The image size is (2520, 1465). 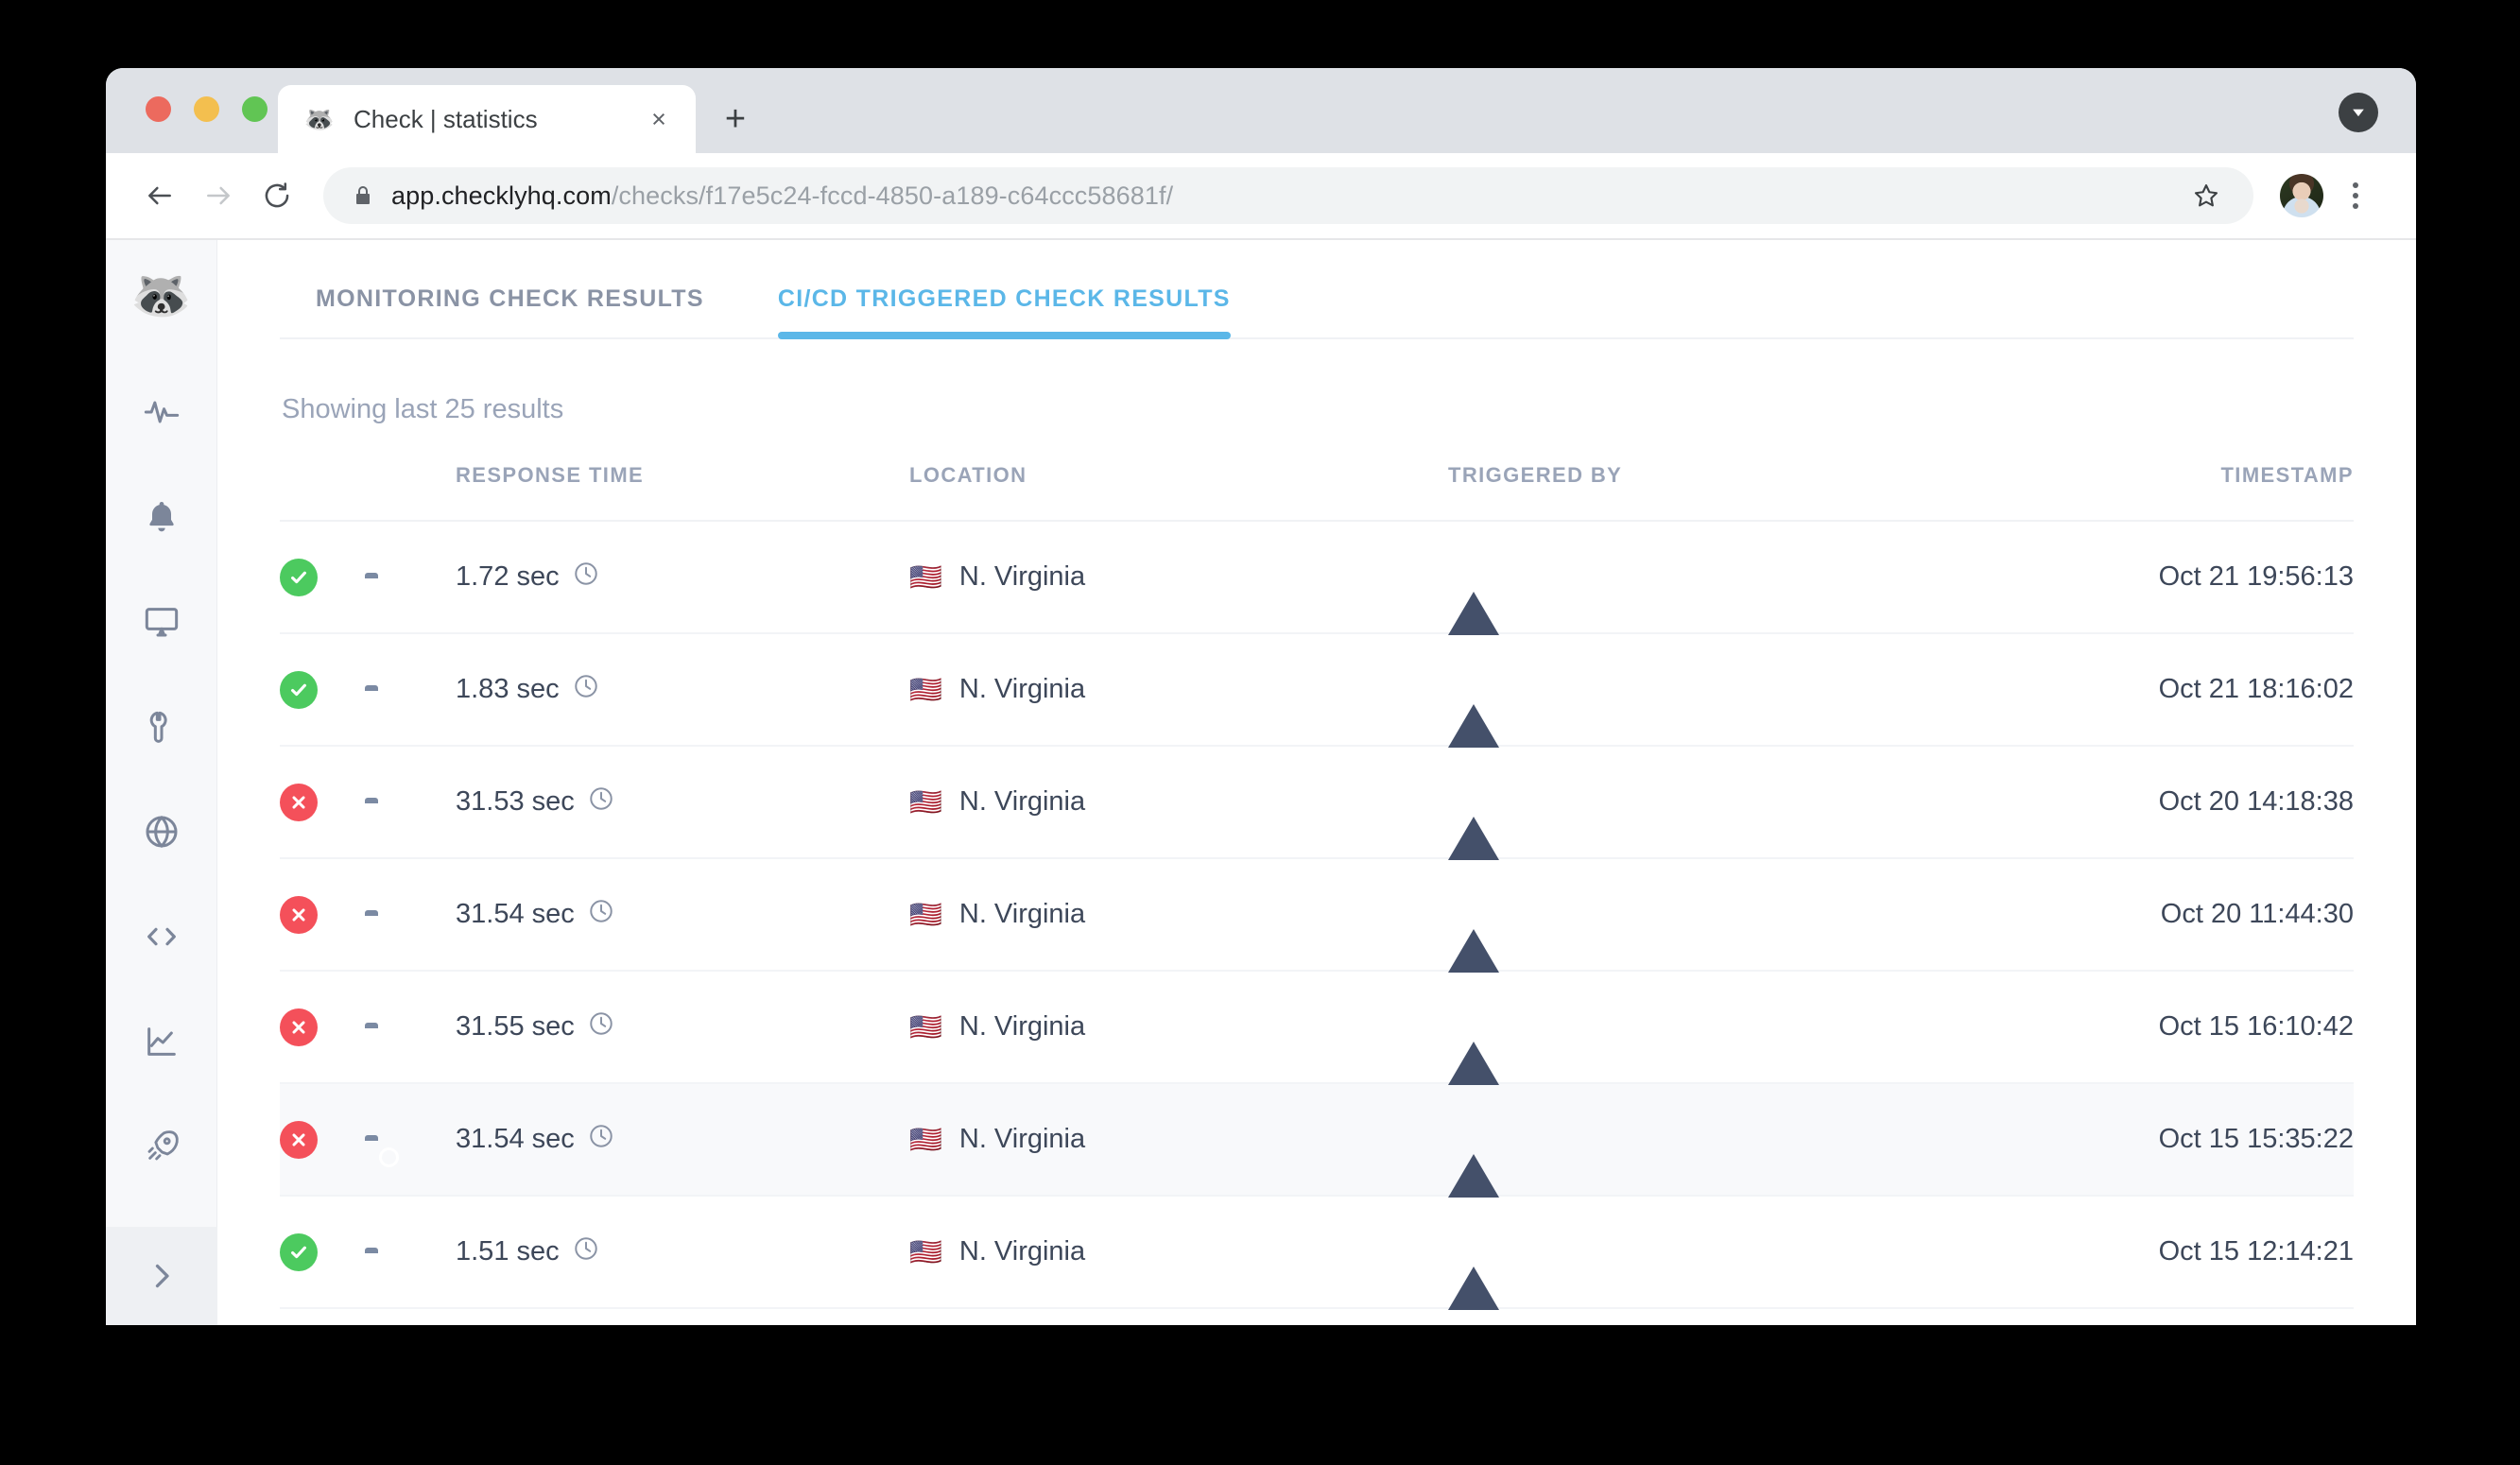 I want to click on sidebar-nav, so click(x=161, y=793).